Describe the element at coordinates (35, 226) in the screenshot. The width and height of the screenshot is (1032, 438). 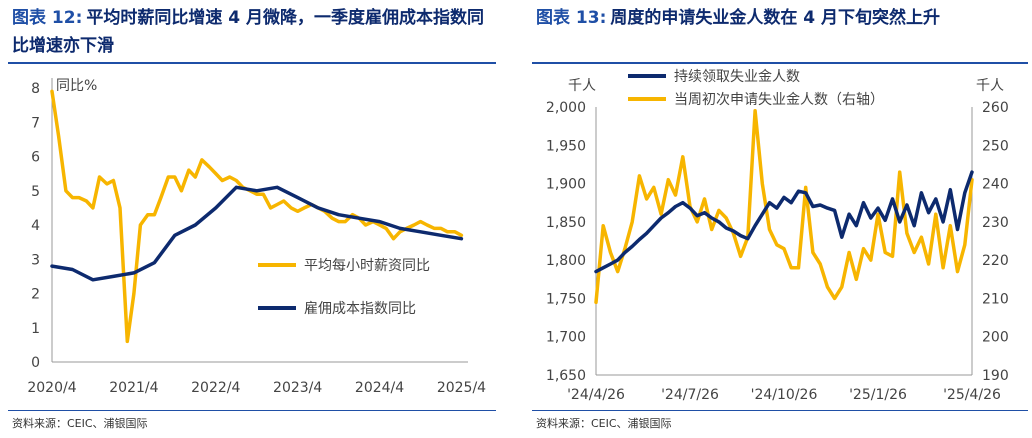
I see `y-tick-label: 4` at that location.